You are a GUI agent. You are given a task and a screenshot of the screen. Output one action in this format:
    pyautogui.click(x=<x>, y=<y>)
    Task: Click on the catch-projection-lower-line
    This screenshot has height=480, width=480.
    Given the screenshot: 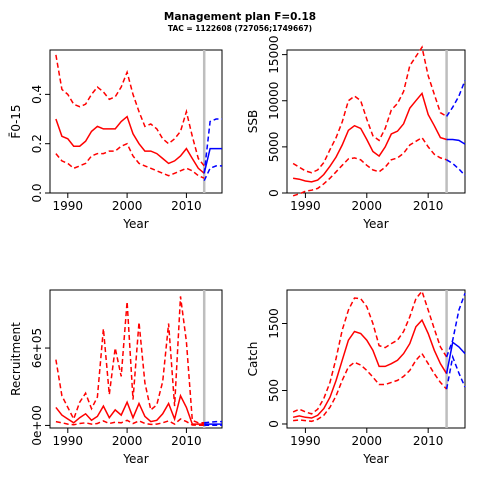 What is the action you would take?
    pyautogui.click(x=455, y=372)
    